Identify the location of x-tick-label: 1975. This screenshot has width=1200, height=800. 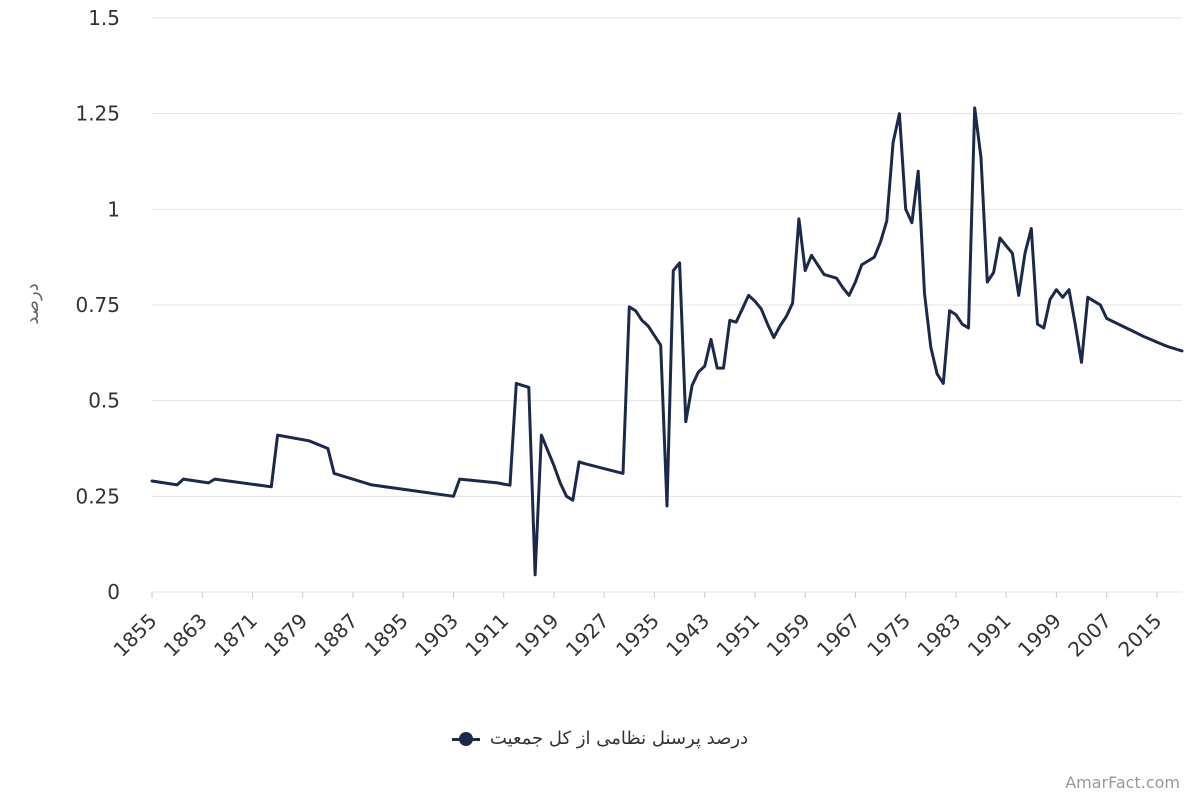
(888, 635).